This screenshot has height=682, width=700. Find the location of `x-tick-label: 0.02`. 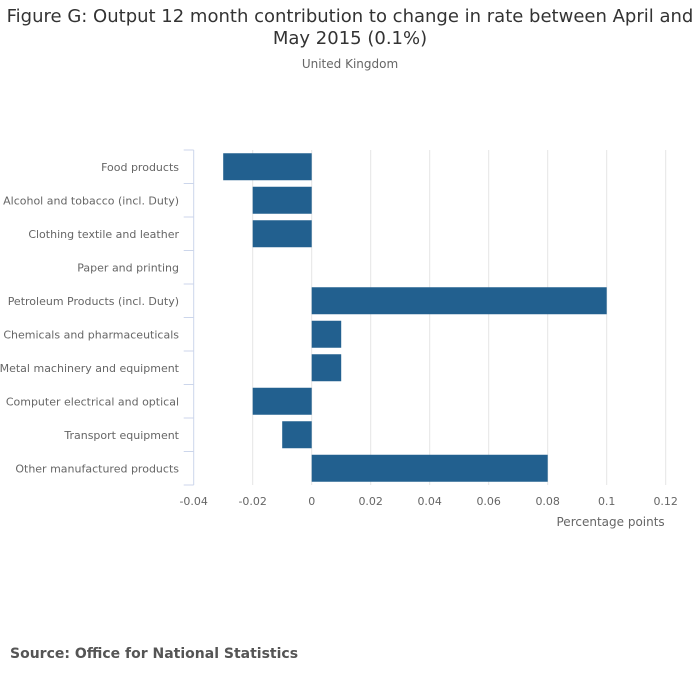

x-tick-label: 0.02 is located at coordinates (370, 501).